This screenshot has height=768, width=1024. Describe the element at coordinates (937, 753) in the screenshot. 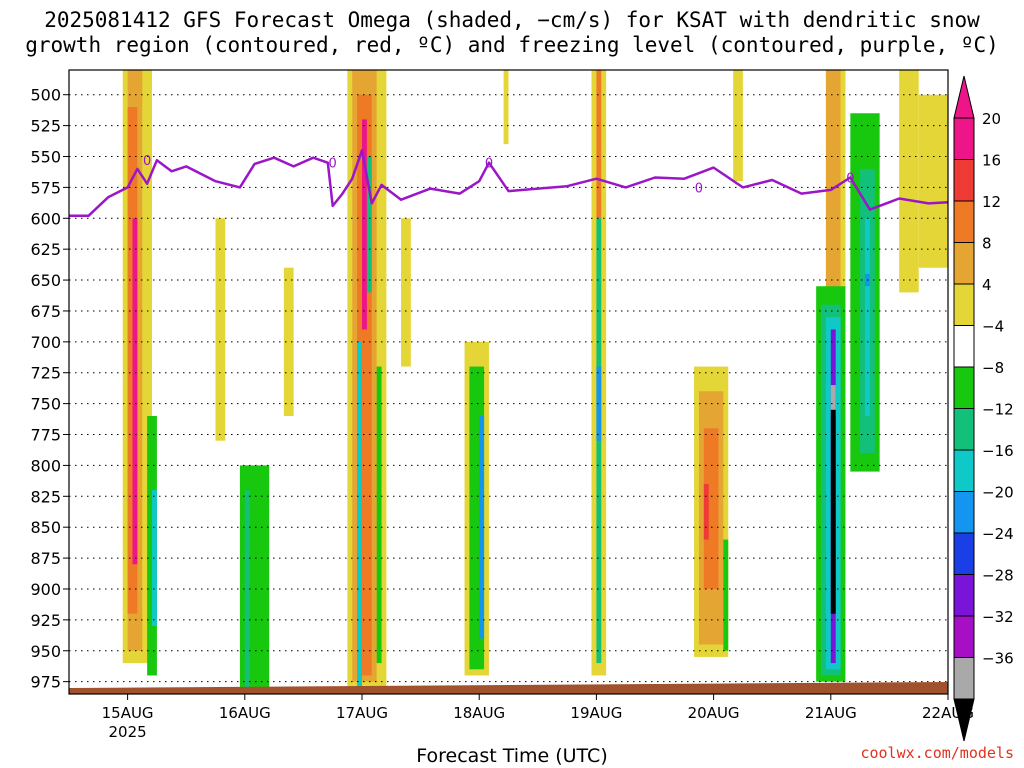

I see `credit-link: coolwx.com/models` at that location.